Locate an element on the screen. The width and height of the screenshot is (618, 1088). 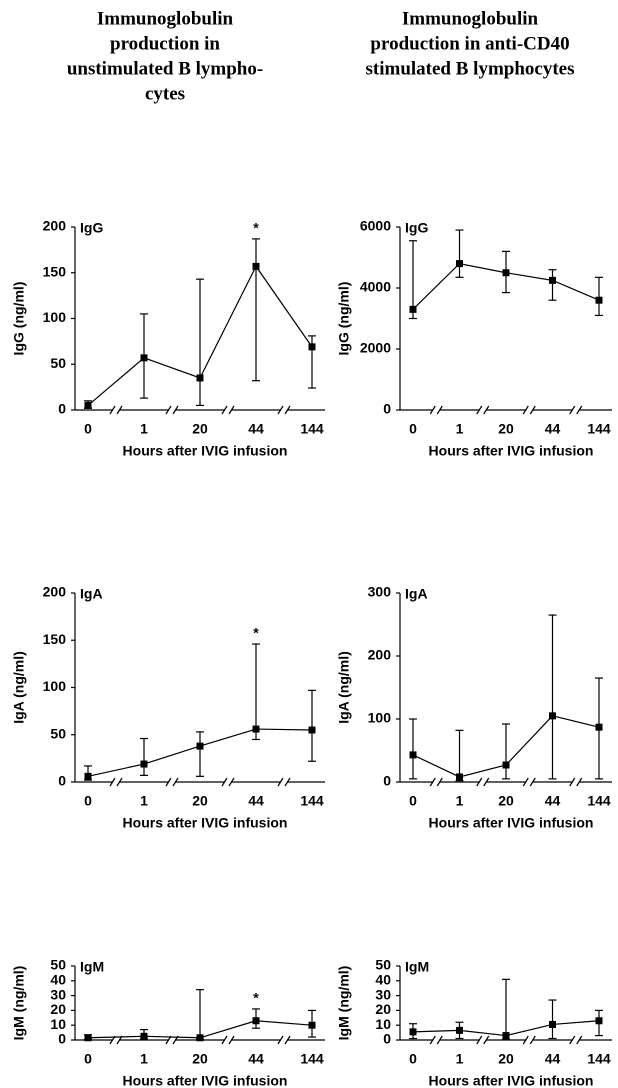
panel-label: IgA is located at coordinates (91, 594).